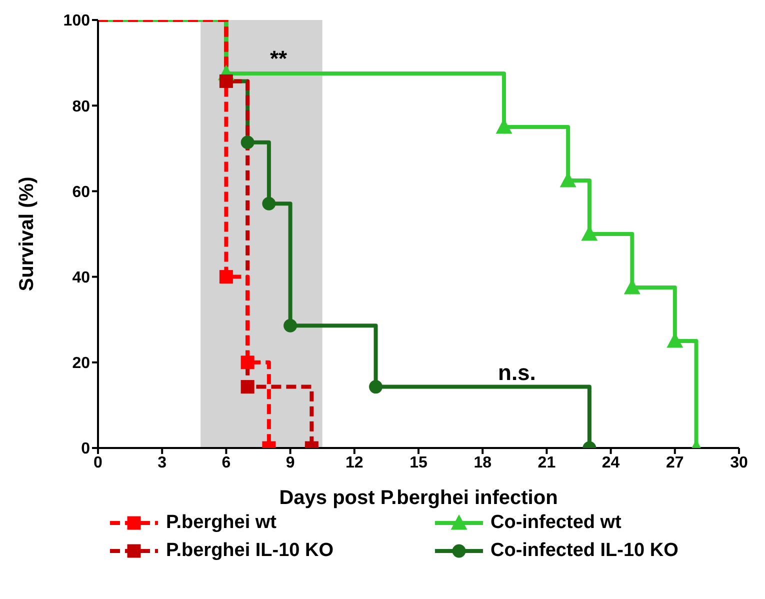  Describe the element at coordinates (226, 463) in the screenshot. I see `x-tick-label: 6` at that location.